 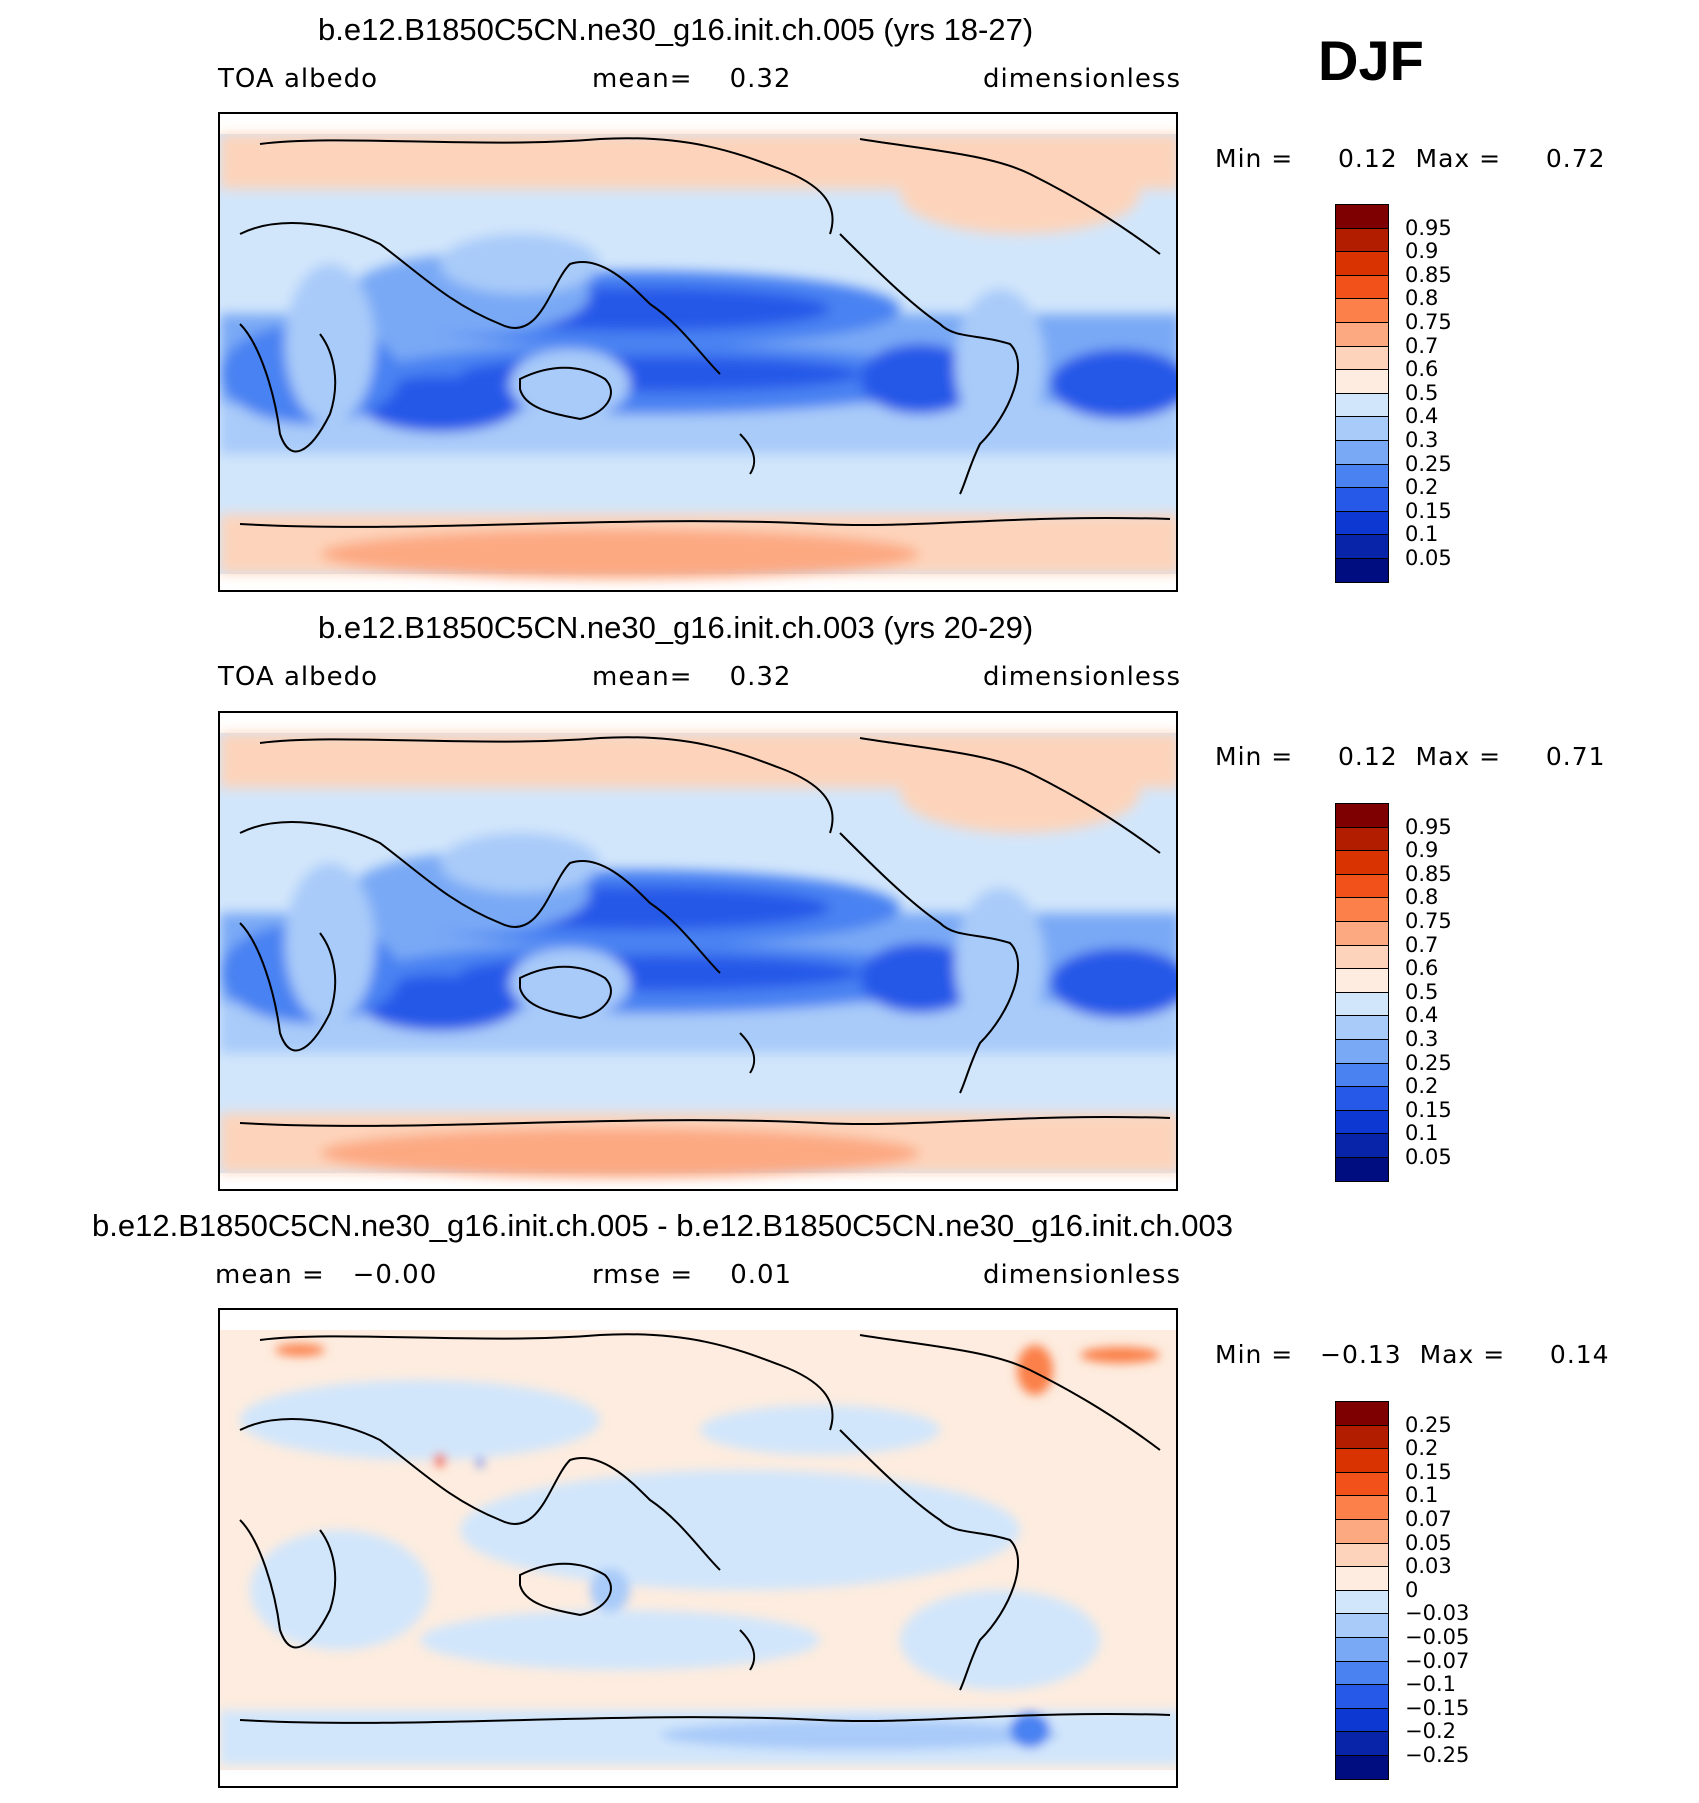 I want to click on colorbar-tick-label: 0.03, so click(x=1428, y=1566).